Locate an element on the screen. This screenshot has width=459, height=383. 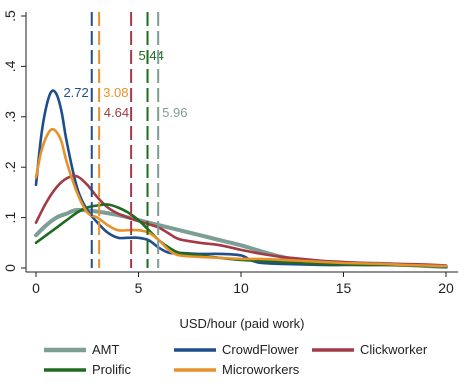
median-label-amt: 5.96 is located at coordinates (174, 112).